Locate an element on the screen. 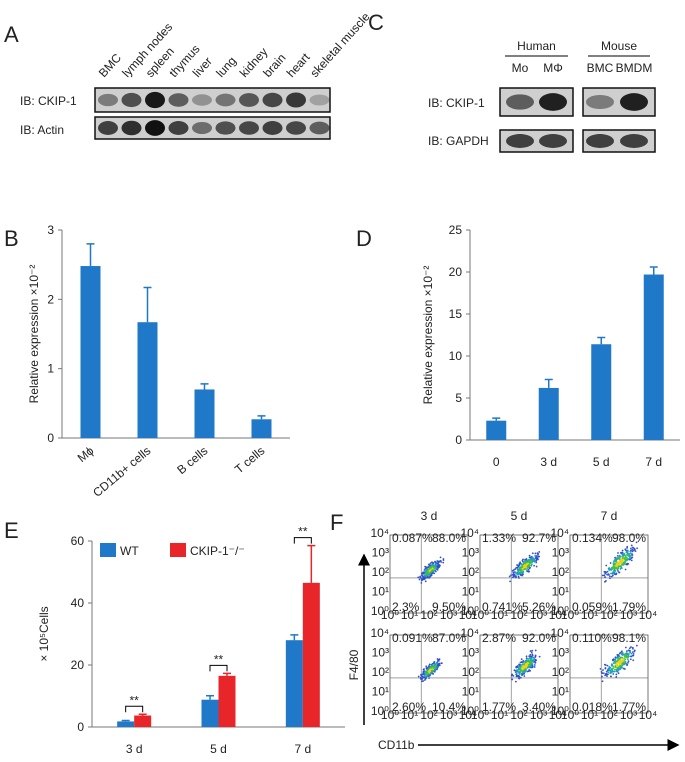 Image resolution: width=685 pixels, height=762 pixels. quadrant-percent: 88.0% is located at coordinates (449, 538).